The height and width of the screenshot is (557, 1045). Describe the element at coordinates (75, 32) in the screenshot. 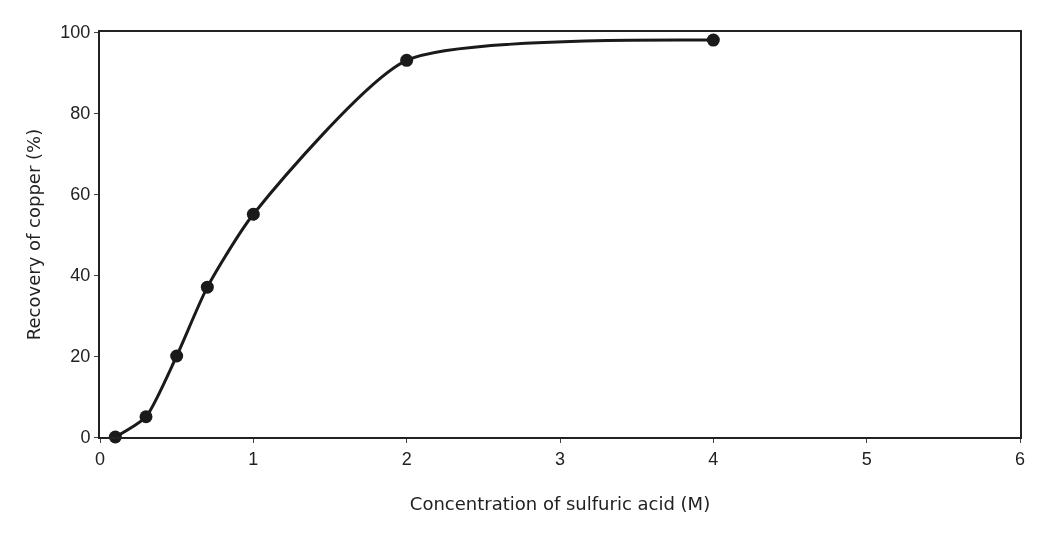

I see `y-tick-label: 100` at that location.